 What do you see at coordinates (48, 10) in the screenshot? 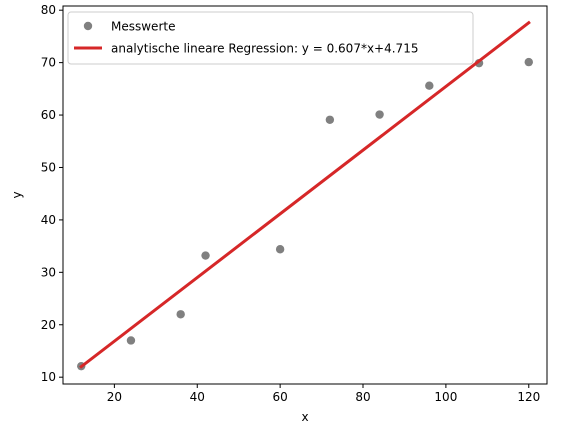
I see `y-tick-label: 80` at bounding box center [48, 10].